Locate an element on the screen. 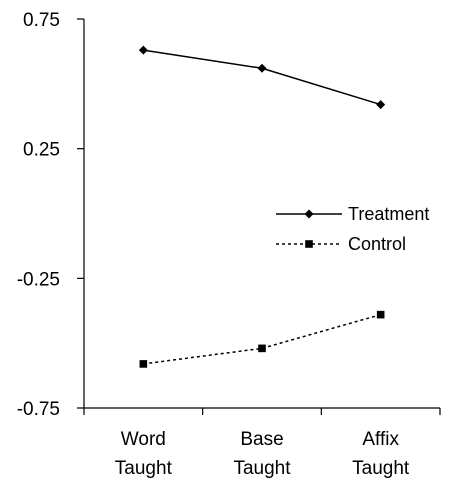 The width and height of the screenshot is (467, 482). legend-item-treatment: Treatment is located at coordinates (352, 214).